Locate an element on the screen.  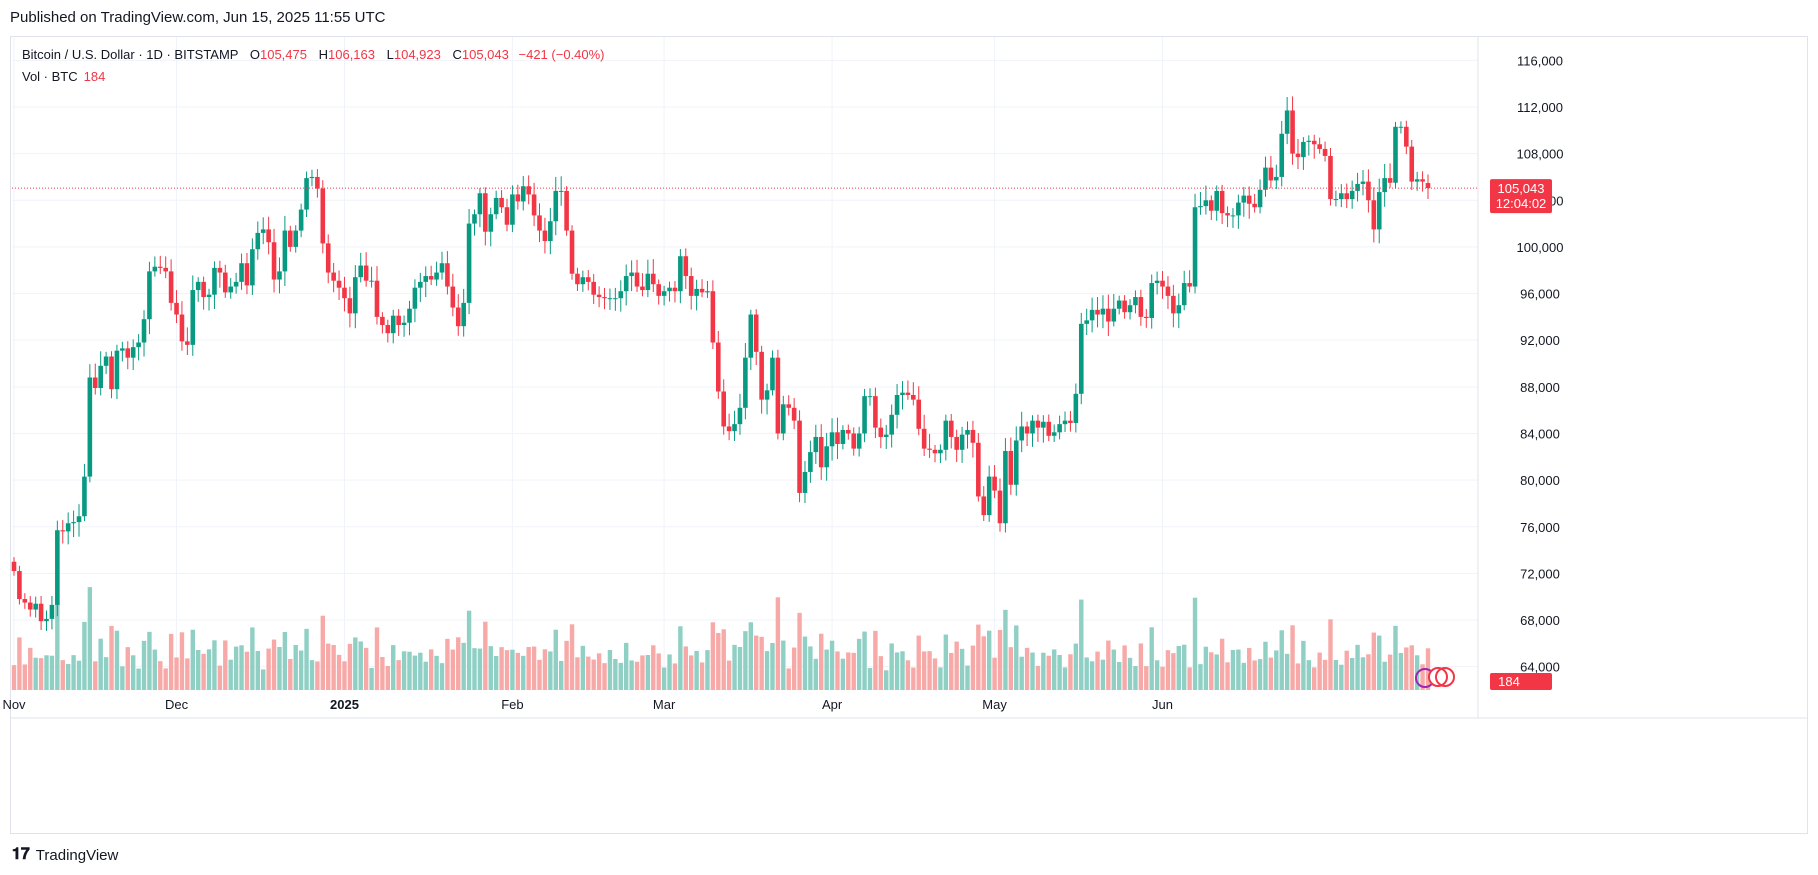
legend-open-label: O is located at coordinates (254, 54).